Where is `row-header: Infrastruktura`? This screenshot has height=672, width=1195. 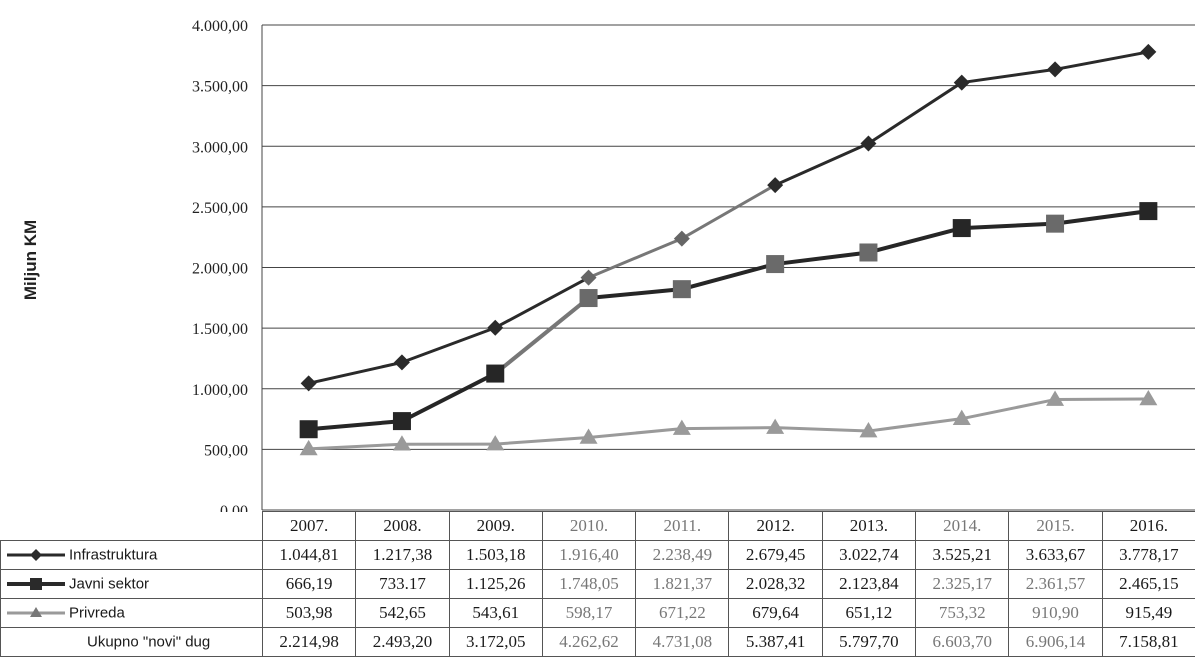
row-header: Infrastruktura is located at coordinates (131, 555).